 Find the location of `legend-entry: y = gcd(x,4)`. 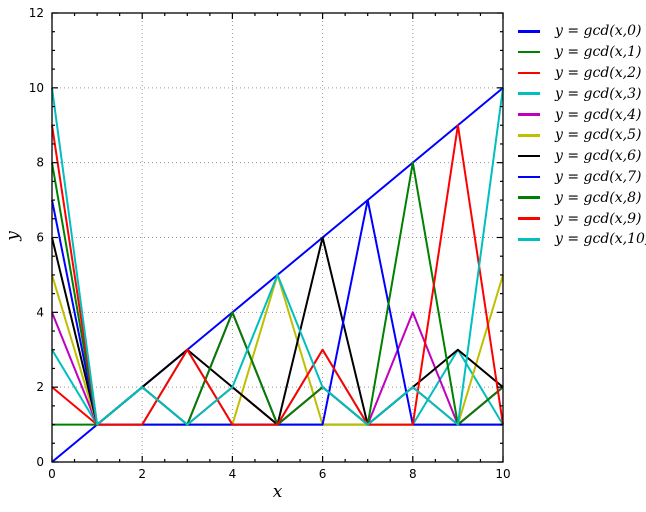

legend-entry: y = gcd(x,4) is located at coordinates (582, 114).